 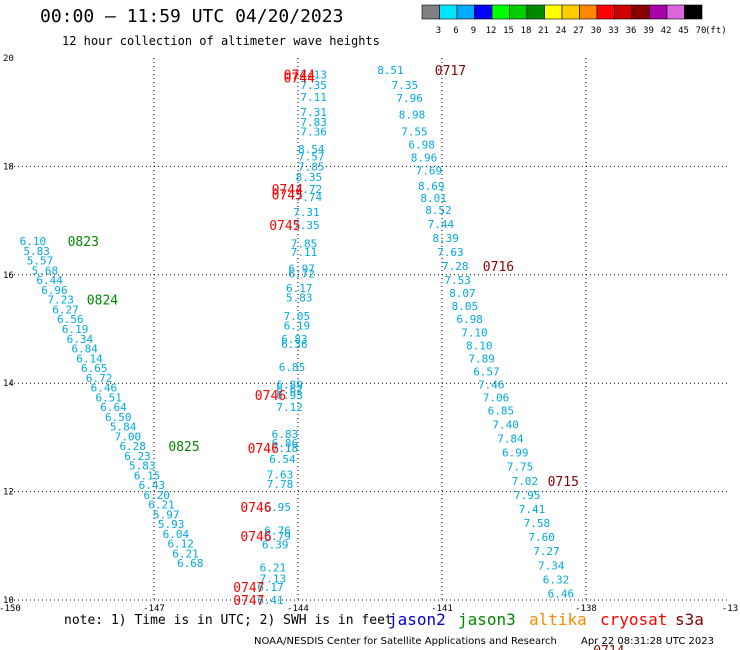 I want to click on swh-value: 7.72, so click(x=309, y=189).